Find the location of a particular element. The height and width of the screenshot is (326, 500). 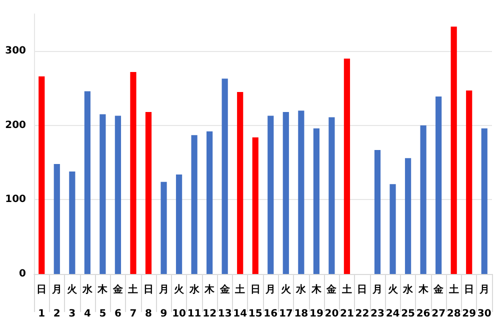

category-label: 月 23 is located at coordinates (377, 302).